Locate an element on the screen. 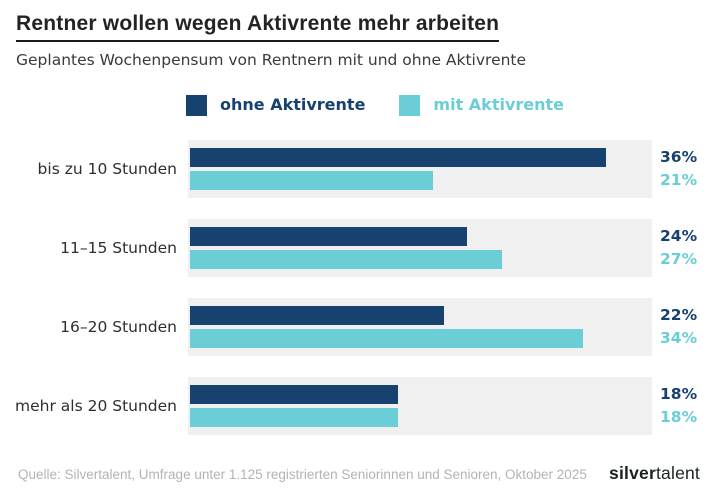  logo-text-bold: silver is located at coordinates (632, 473).